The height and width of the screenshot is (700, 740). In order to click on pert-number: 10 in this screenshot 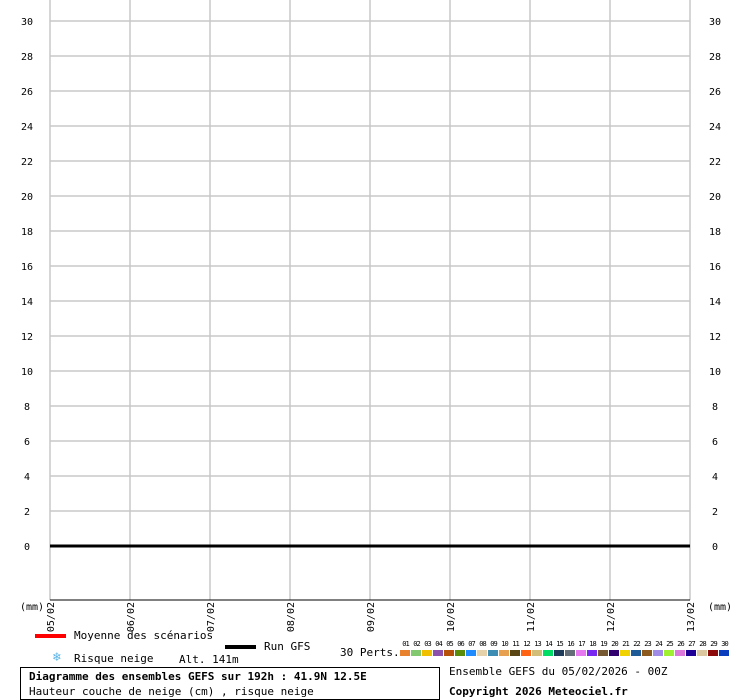, I will do `click(504, 644)`.